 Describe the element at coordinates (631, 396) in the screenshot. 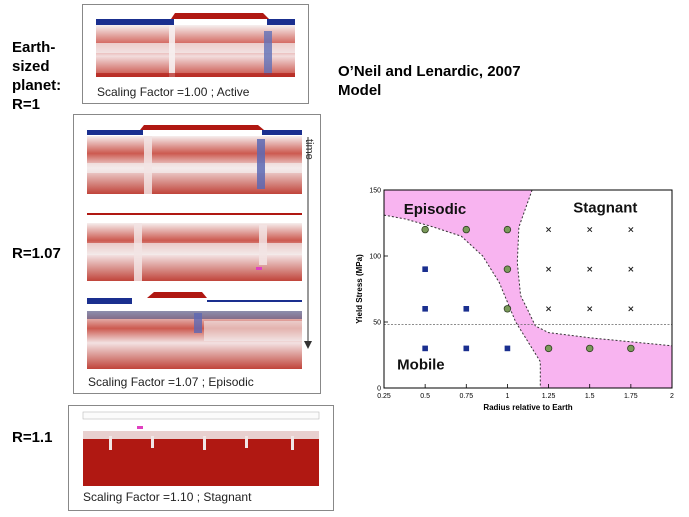

I see `x-tick-label: 1.75` at that location.